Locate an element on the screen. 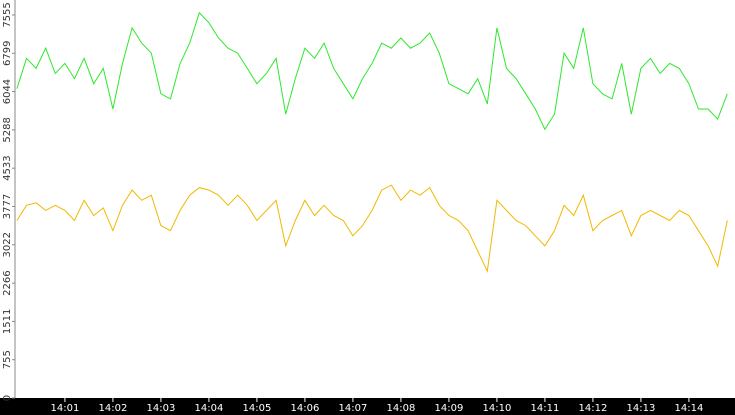 This screenshot has width=735, height=415. x-tick-label: 14:11 is located at coordinates (545, 408).